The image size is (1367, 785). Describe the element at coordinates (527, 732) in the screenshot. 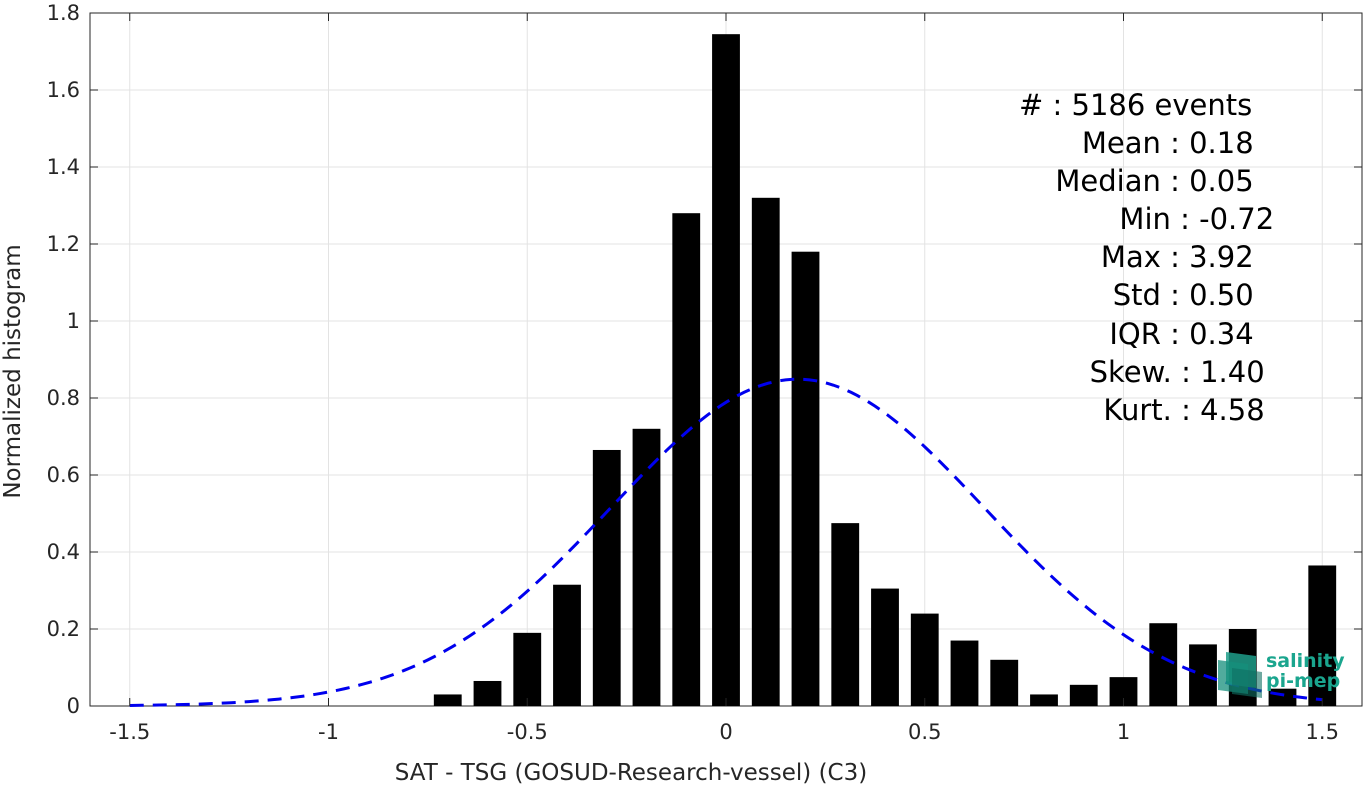

I see `x-tick-label: -0.5` at that location.